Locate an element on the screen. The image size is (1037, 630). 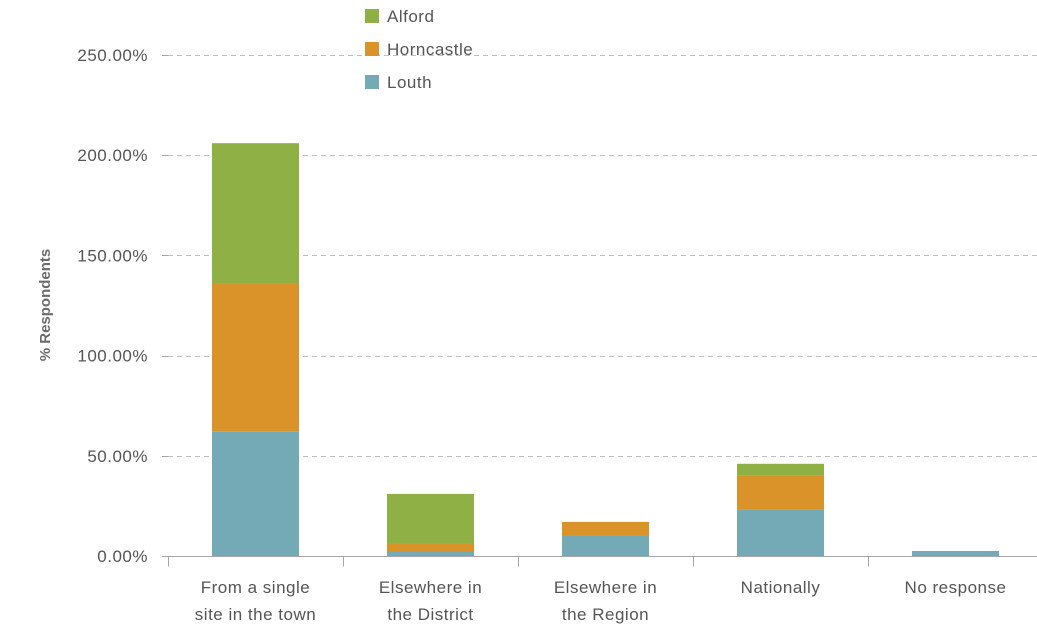
y-tick-label: 100.00% is located at coordinates (112, 356).